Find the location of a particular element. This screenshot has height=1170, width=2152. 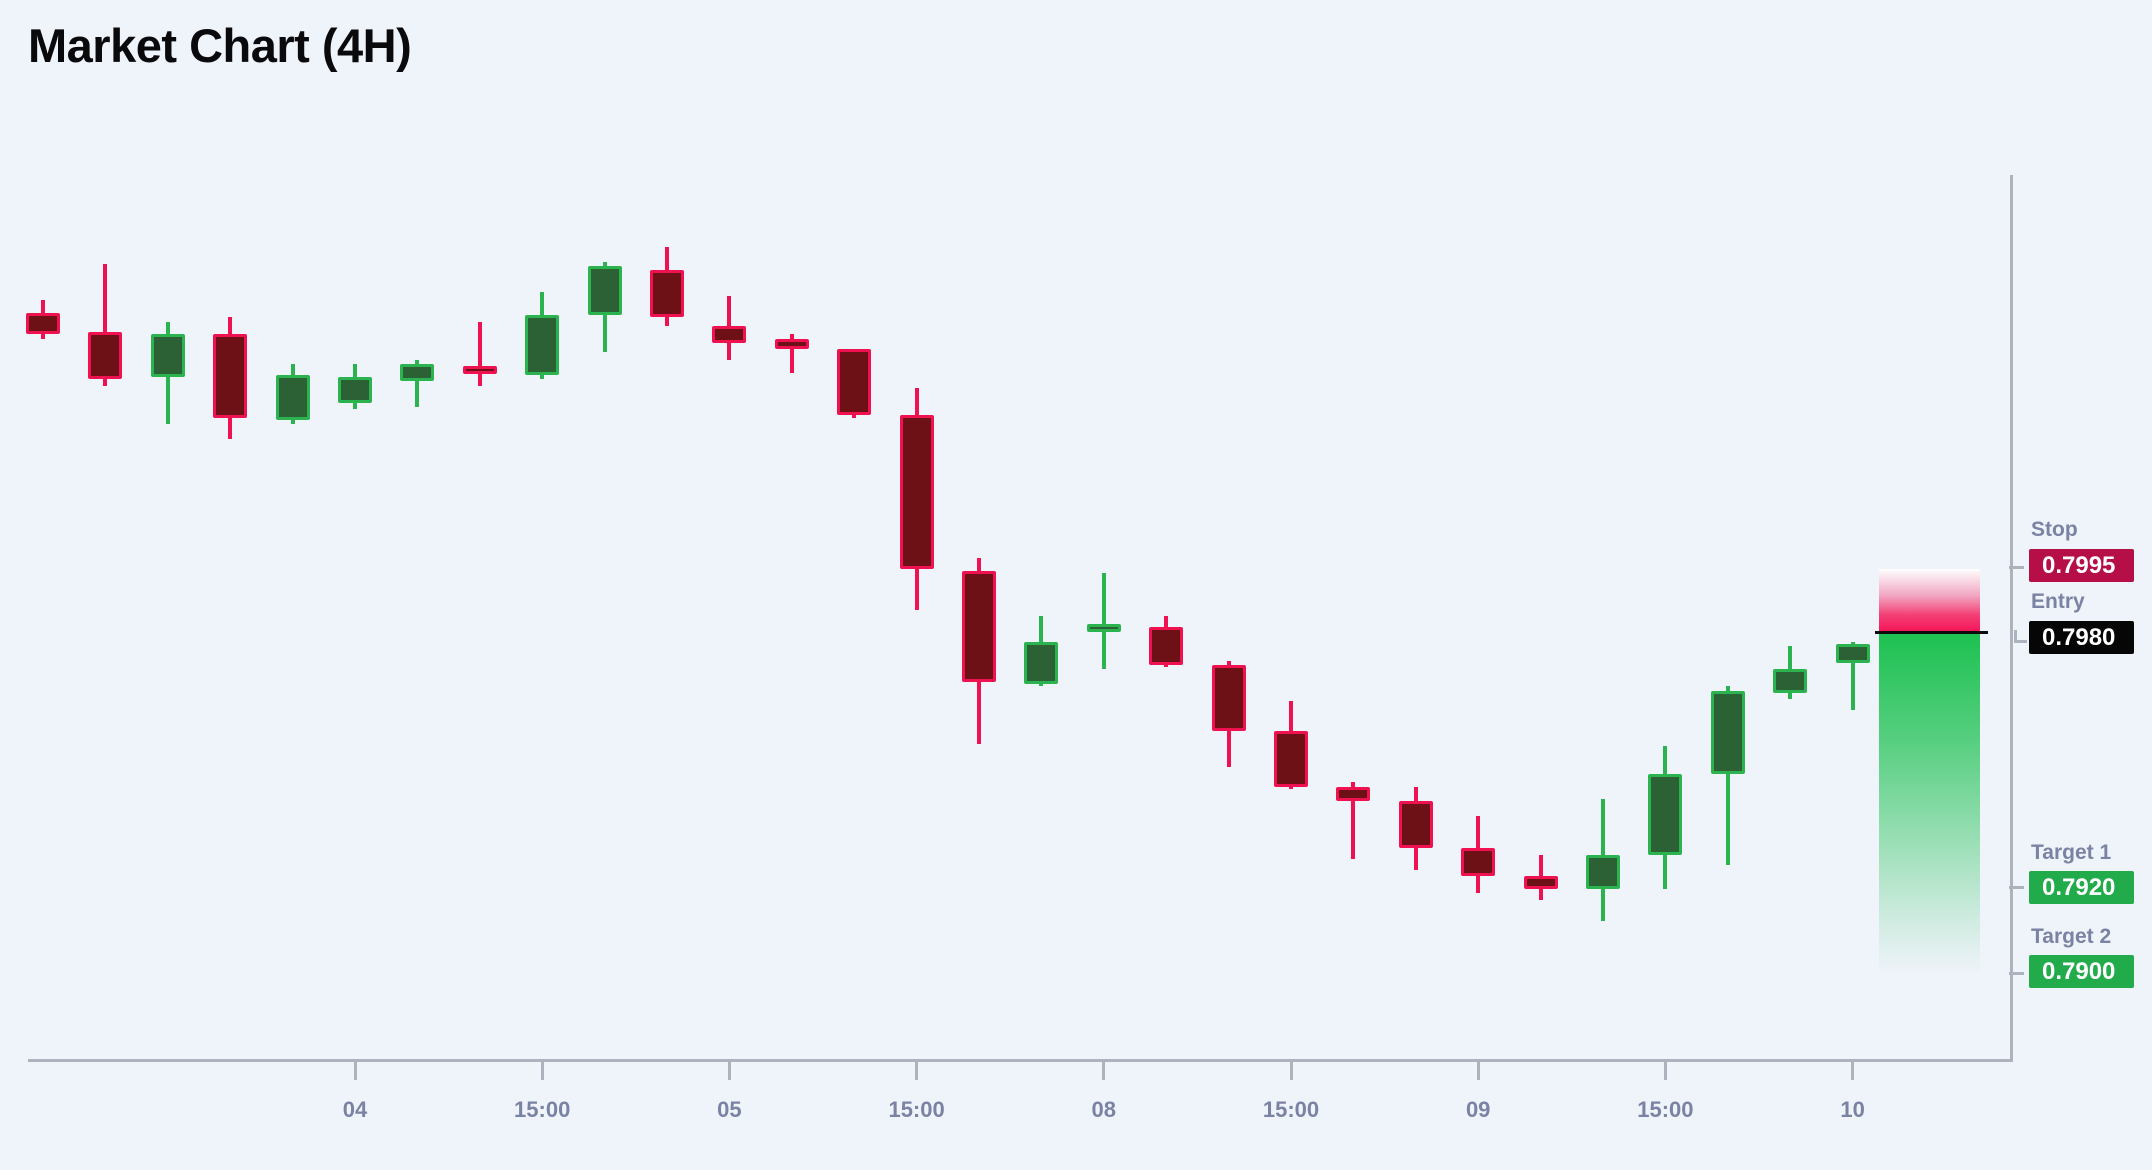

page-title: Market Chart (4H) is located at coordinates (220, 45).